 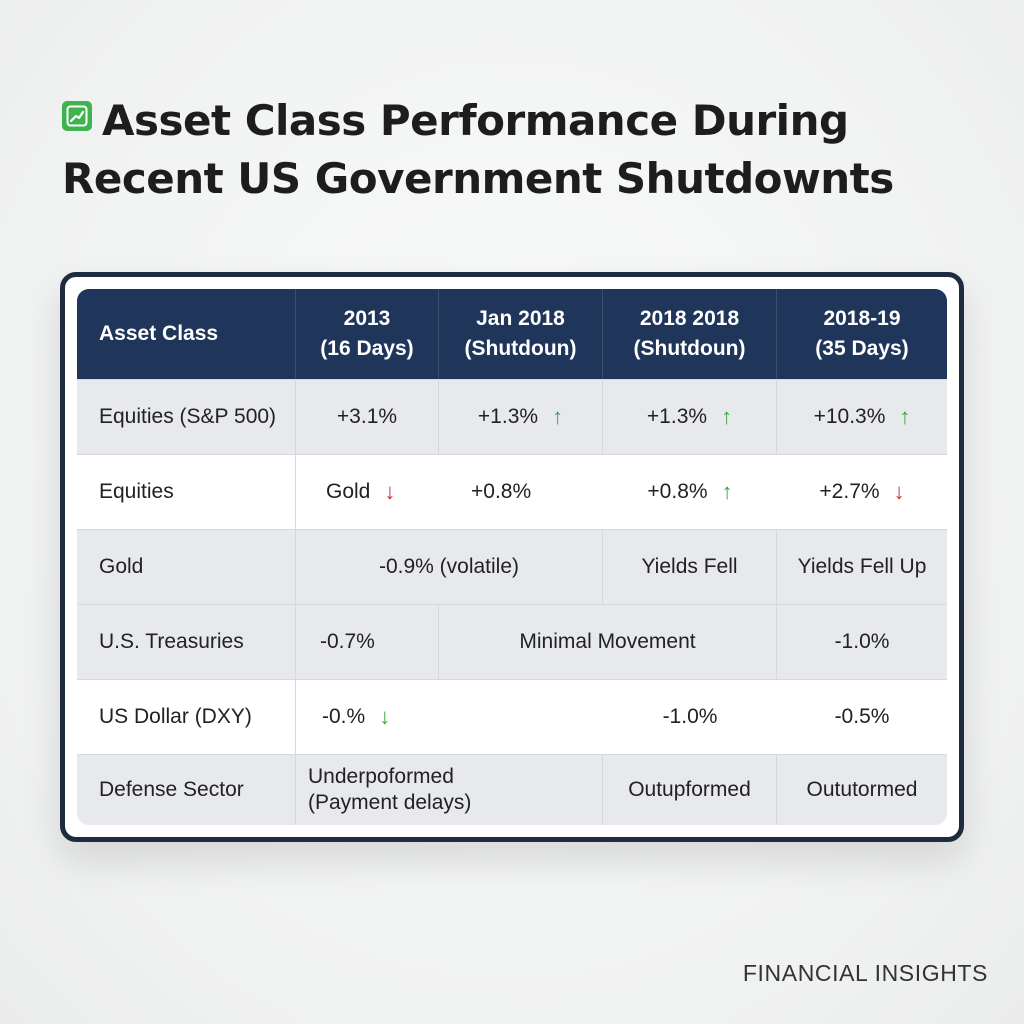 What do you see at coordinates (865, 973) in the screenshot?
I see `footer-brand: FINANCIAL INSIGHTS` at bounding box center [865, 973].